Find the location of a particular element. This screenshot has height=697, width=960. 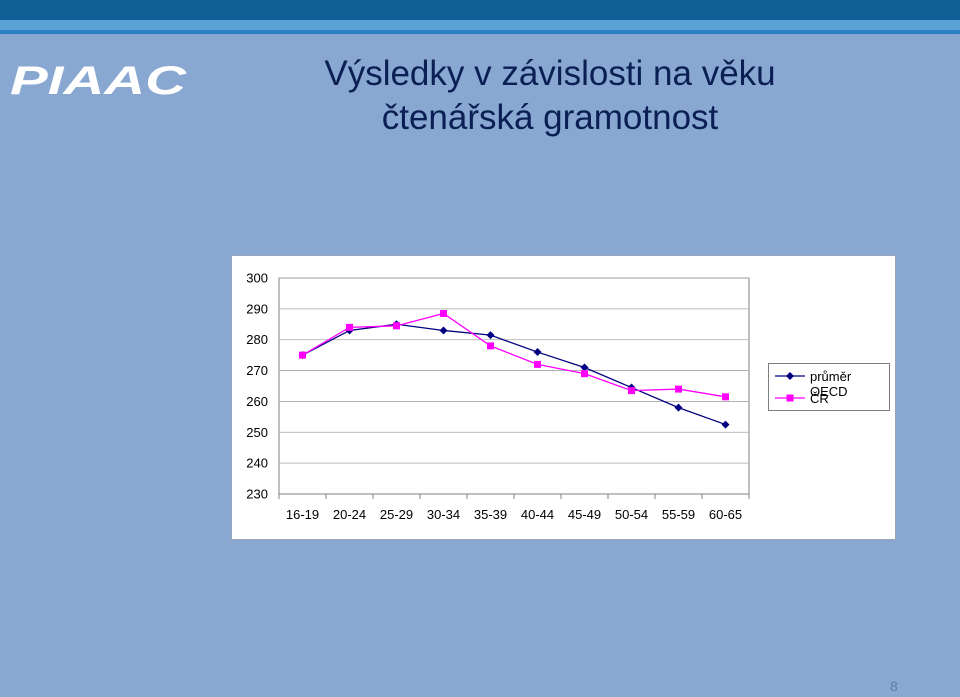

title-line-2: čtenářská gramotnost is located at coordinates (550, 117).